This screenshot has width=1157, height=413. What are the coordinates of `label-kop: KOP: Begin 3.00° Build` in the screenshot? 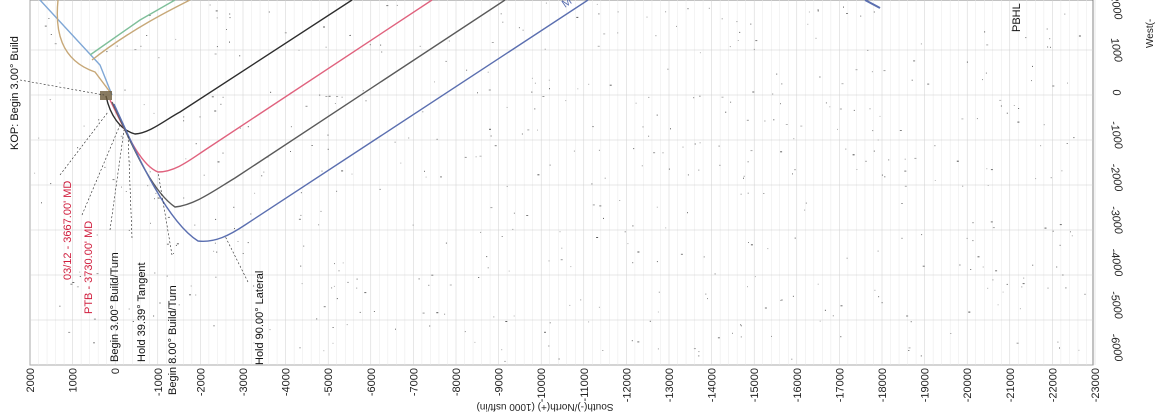 It's located at (15, 93).